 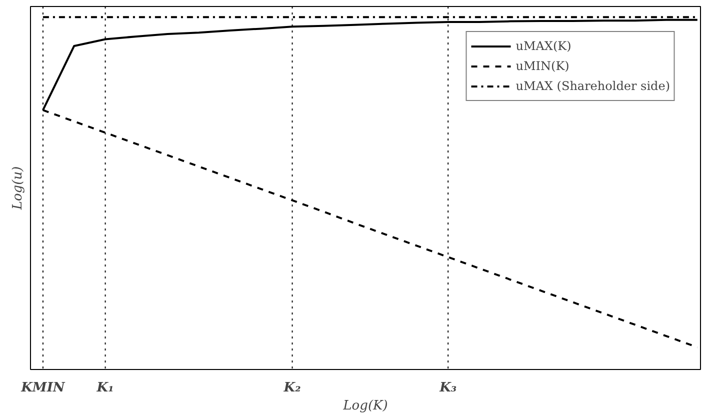 I want to click on x-tick-label: K₂, so click(x=292, y=388).